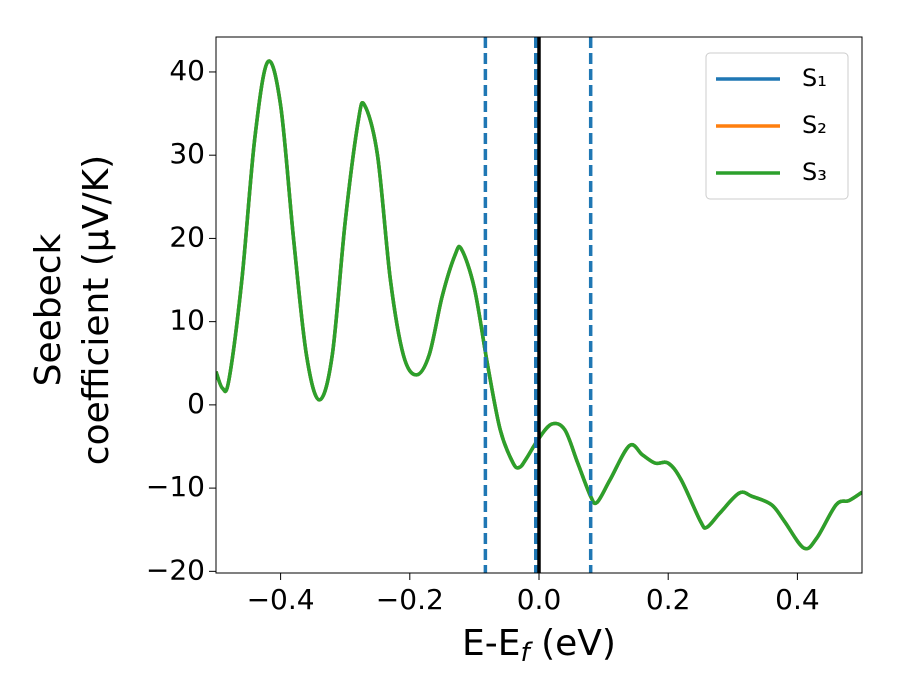 Image resolution: width=900 pixels, height=700 pixels. Describe the element at coordinates (48, 309) in the screenshot. I see `y-label-line: Seebeck` at that location.